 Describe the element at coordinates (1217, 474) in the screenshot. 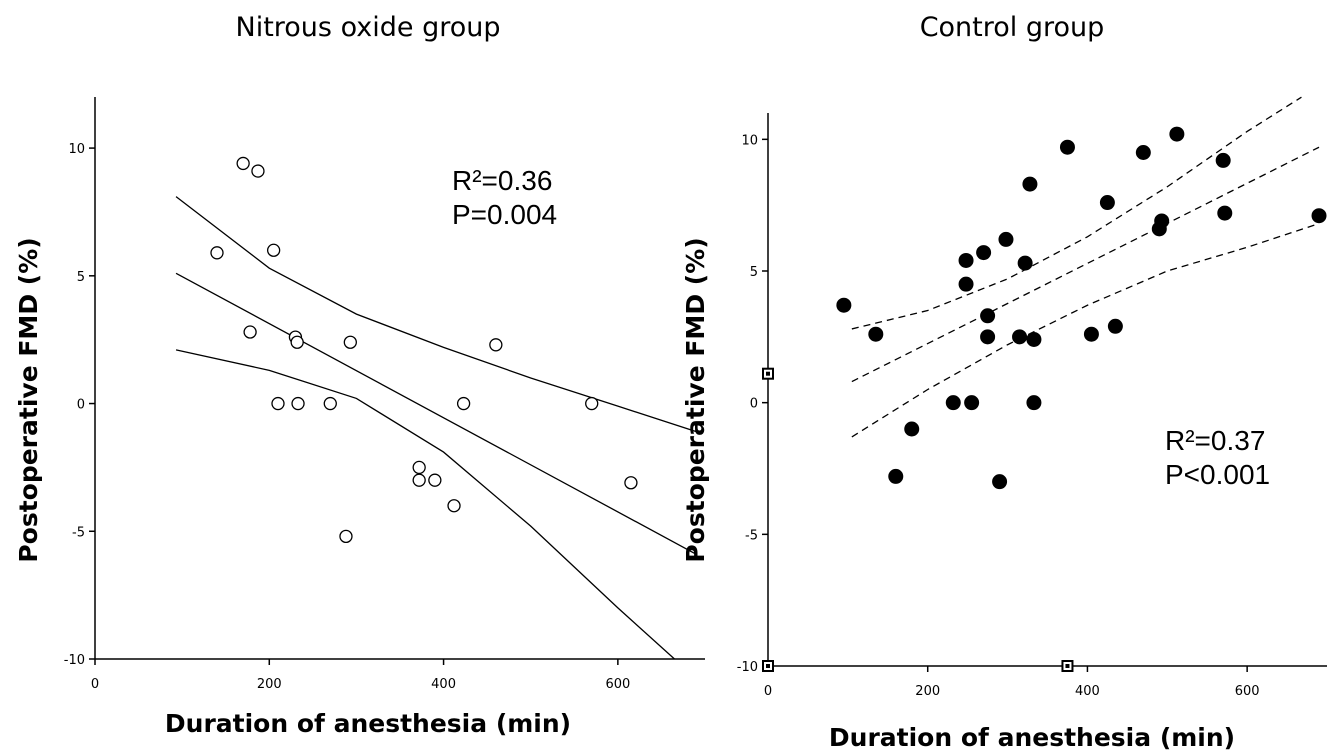

I see `p-value-annotation: P<0.001` at that location.